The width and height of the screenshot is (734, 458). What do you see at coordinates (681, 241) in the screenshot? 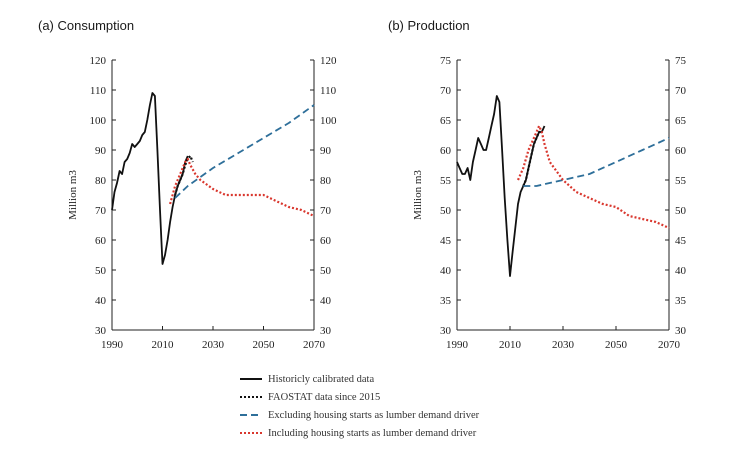
I see `y-tick-label-right-b: 45` at bounding box center [681, 241].